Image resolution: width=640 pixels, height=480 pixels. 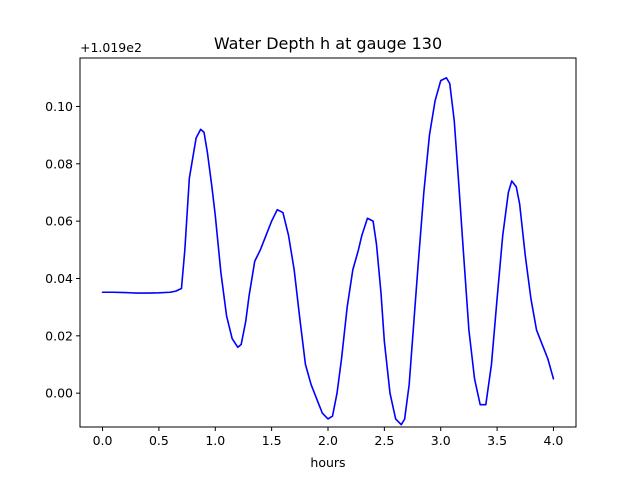 I want to click on x-tick-label: 3.5, so click(x=497, y=440).